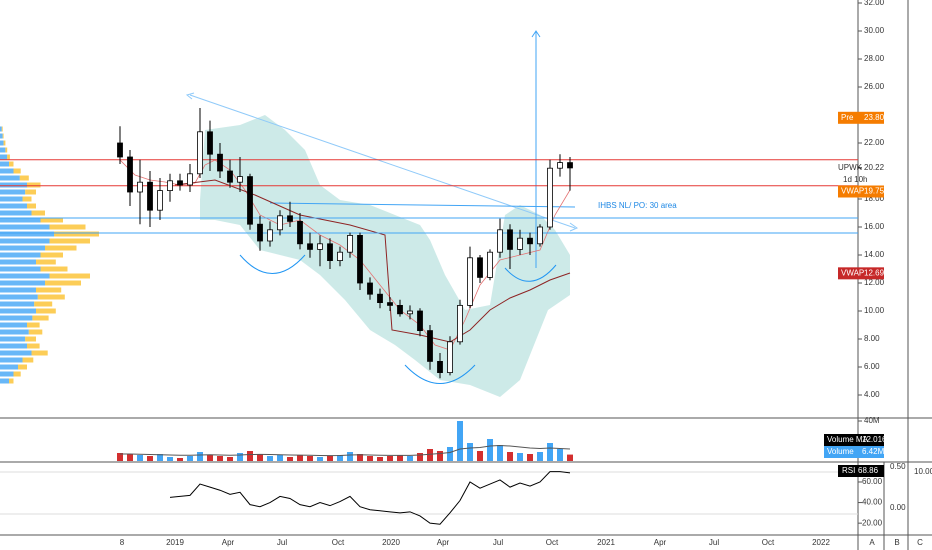 The width and height of the screenshot is (932, 550). Describe the element at coordinates (872, 542) in the screenshot. I see `axis-button: A` at that location.